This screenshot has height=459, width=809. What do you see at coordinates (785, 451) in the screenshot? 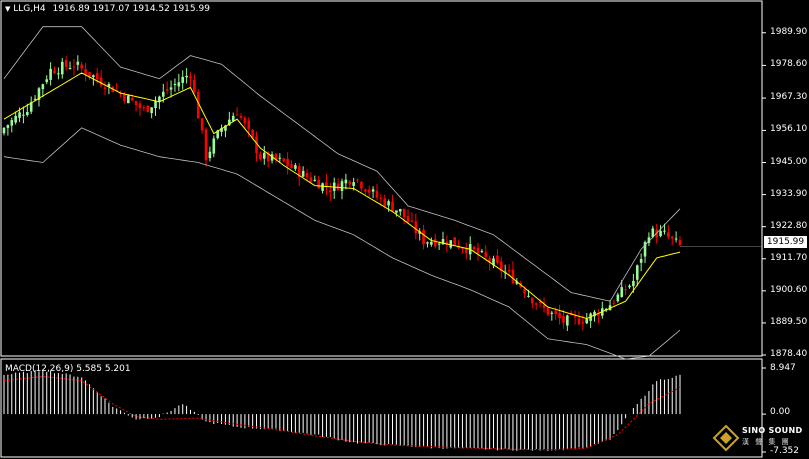
I see `macd-axis-bottom: -7.352` at bounding box center [785, 451].